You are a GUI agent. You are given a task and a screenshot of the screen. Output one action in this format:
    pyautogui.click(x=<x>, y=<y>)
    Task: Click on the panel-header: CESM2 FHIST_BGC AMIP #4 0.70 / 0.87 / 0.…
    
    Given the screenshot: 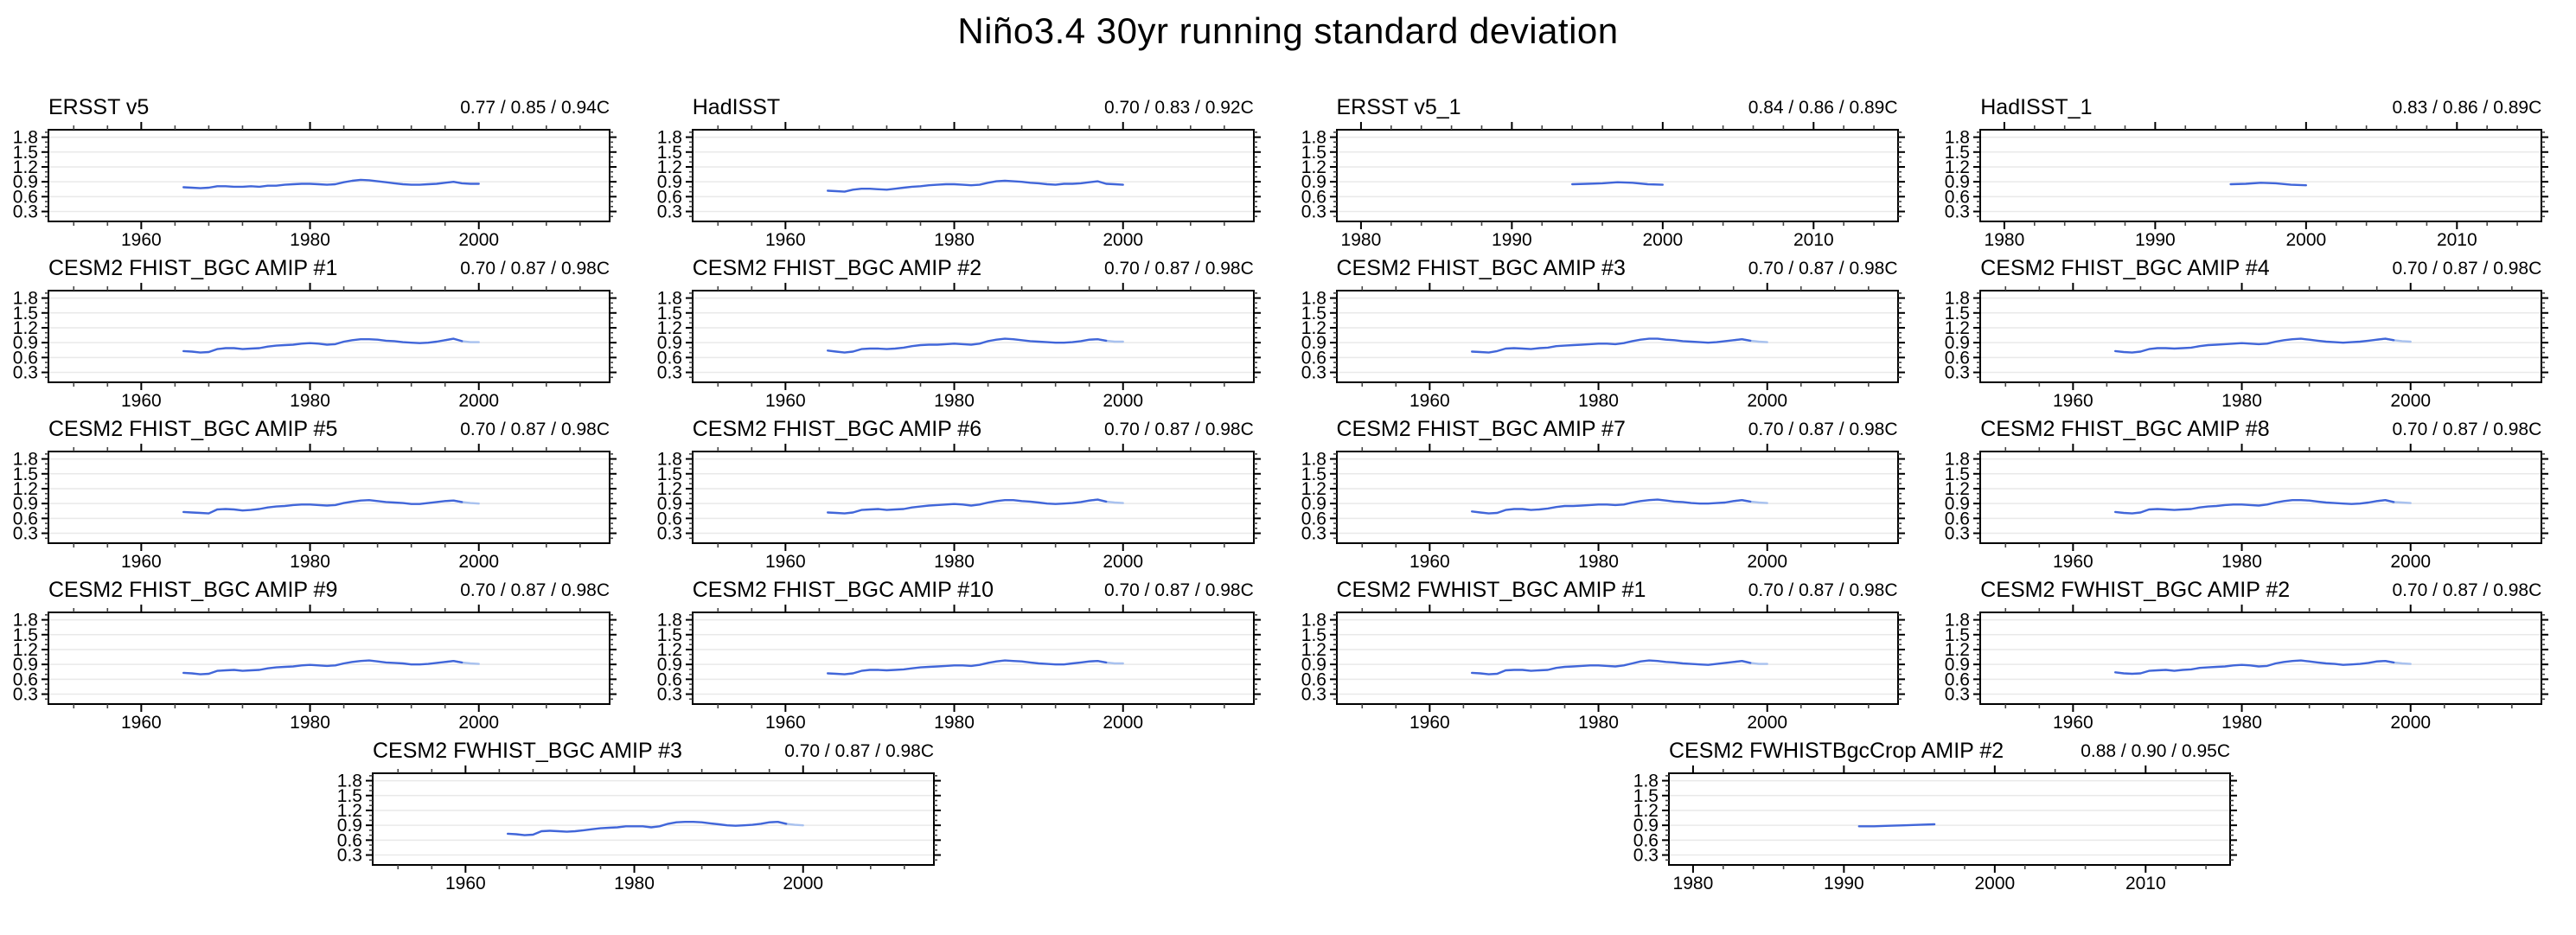 What is the action you would take?
    pyautogui.click(x=2254, y=266)
    